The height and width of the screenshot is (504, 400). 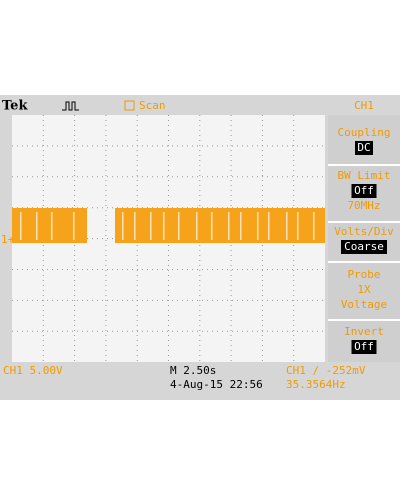 What do you see at coordinates (364, 132) in the screenshot?
I see `menu-title: Coupling` at bounding box center [364, 132].